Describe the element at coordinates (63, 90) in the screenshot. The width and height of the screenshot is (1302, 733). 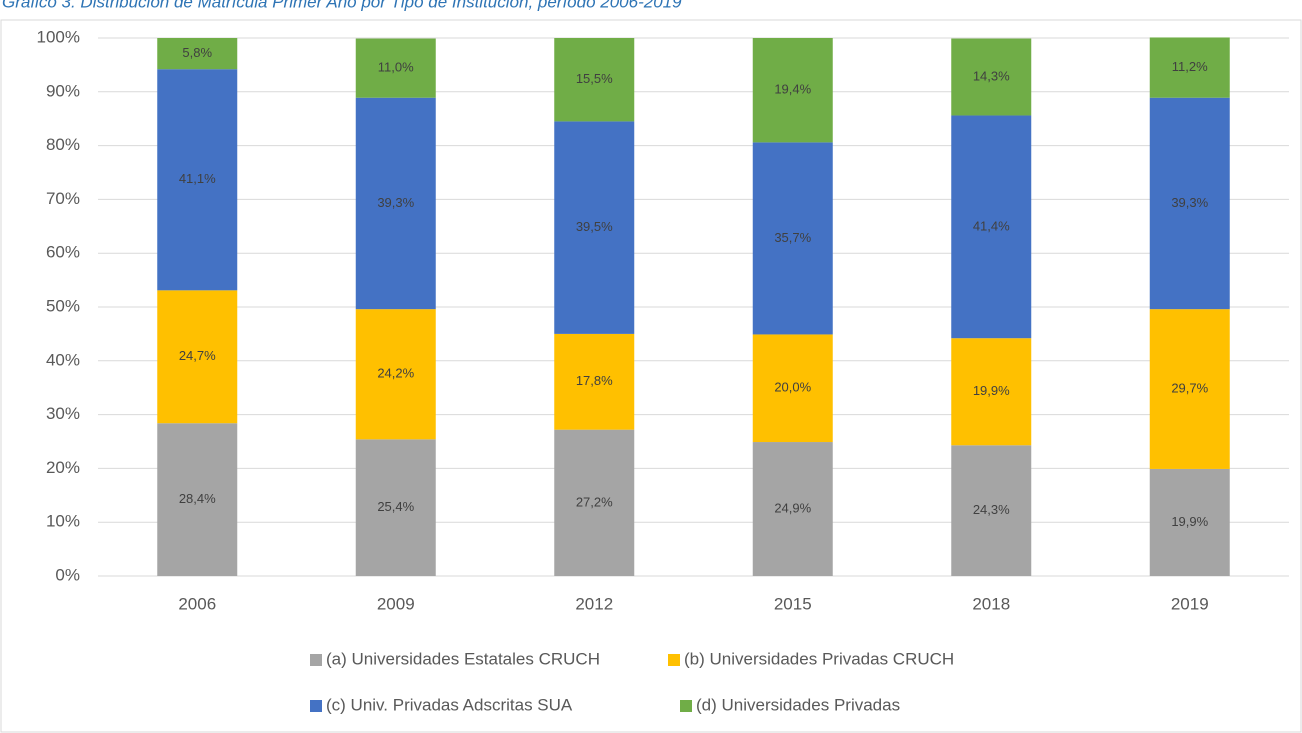
I see `y-tick-label: 90%` at that location.